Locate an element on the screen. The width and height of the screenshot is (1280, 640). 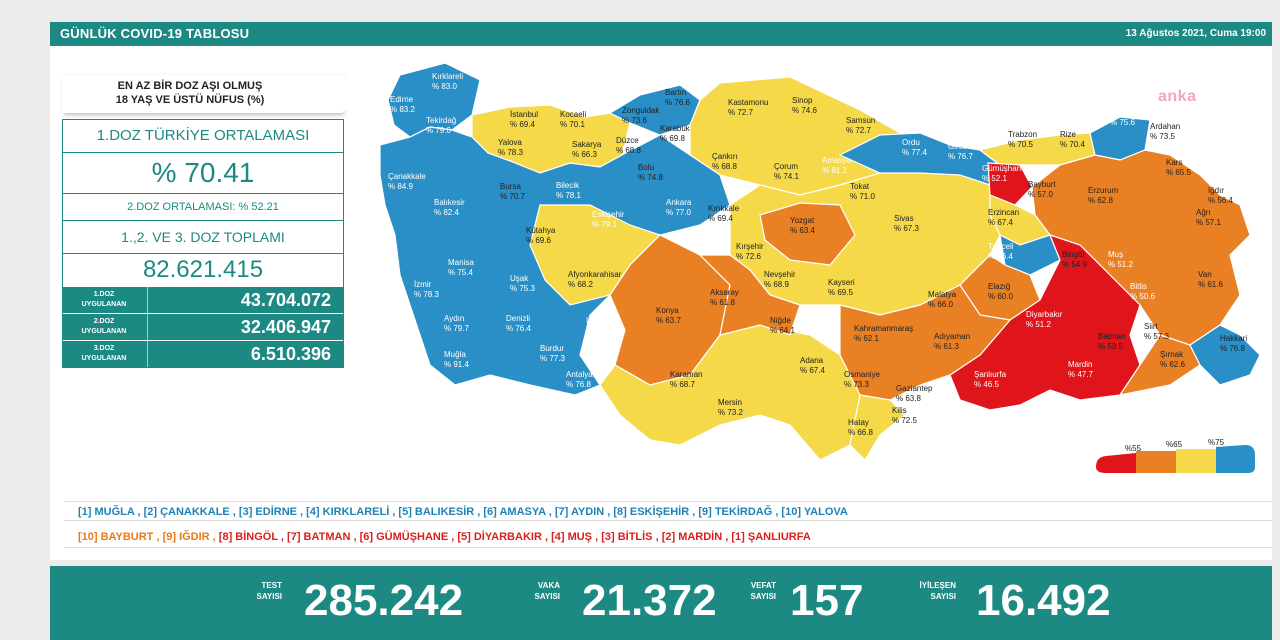
page-title: GÜNLÜK COVID-19 TABLOSU is located at coordinates (155, 33).